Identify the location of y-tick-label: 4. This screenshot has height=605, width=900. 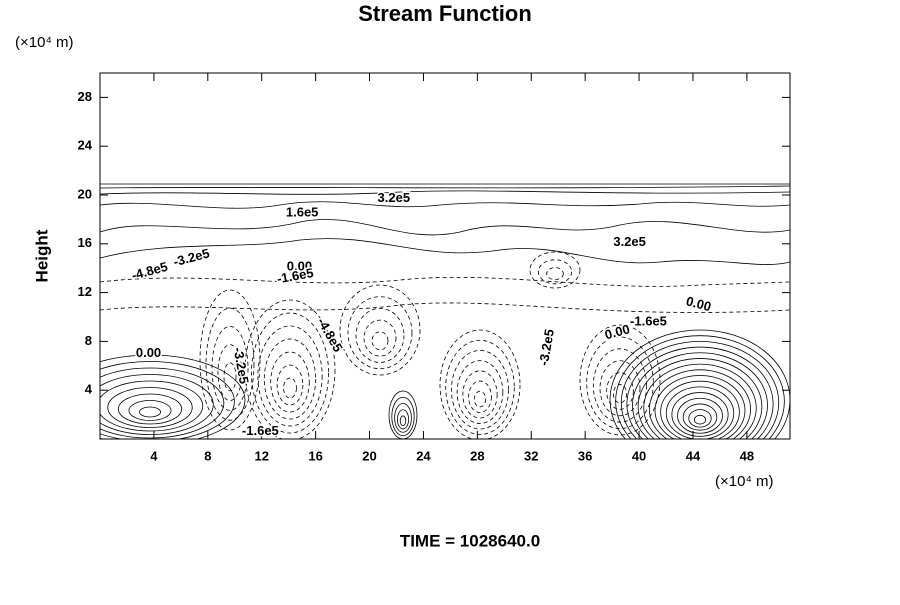
(89, 389).